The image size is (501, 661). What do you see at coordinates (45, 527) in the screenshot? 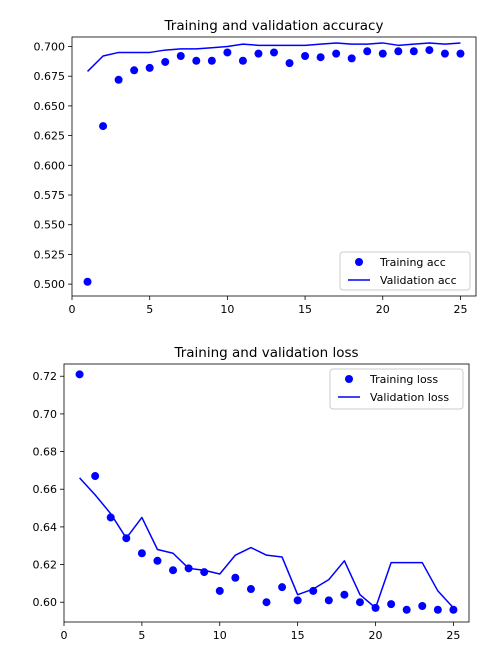
I see `y-tick-label: 0.64` at bounding box center [45, 527].